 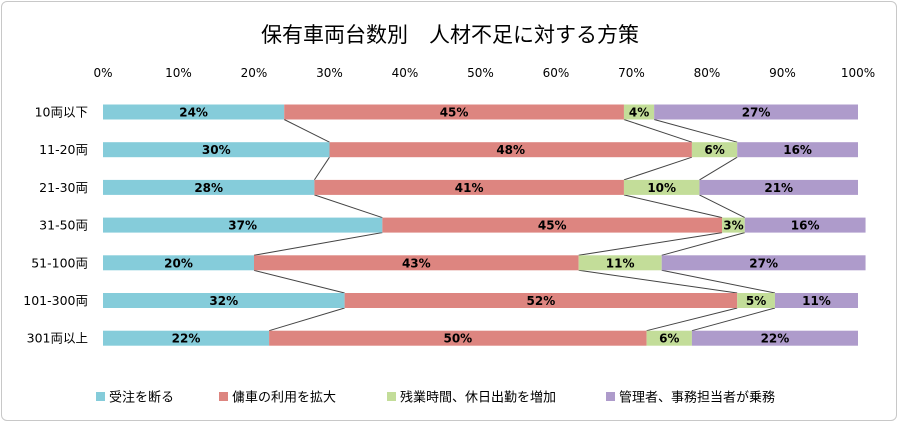 What do you see at coordinates (141, 398) in the screenshot?
I see `legend-label: 受注を断る` at bounding box center [141, 398].